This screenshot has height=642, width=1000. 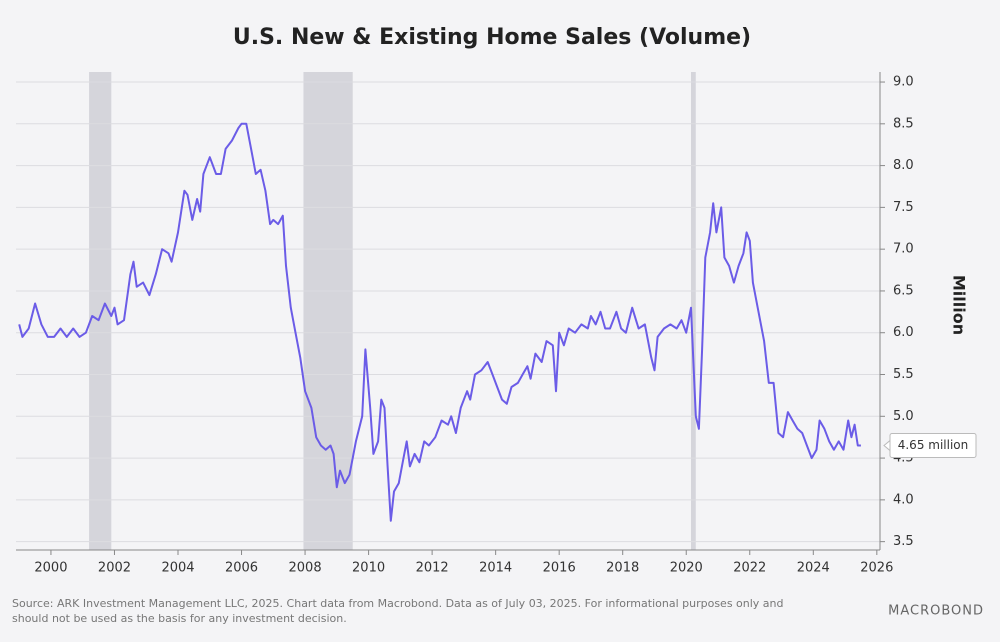 What do you see at coordinates (876, 568) in the screenshot?
I see `x-tick-label: 2026` at bounding box center [876, 568].